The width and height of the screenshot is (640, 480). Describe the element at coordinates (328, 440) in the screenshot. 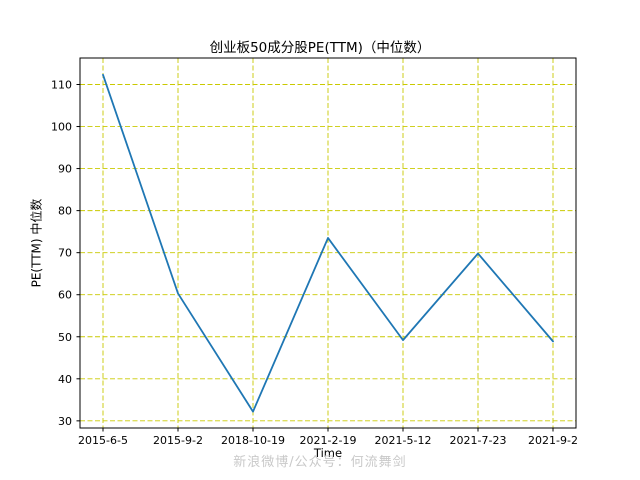

I see `x-tick-label: 2021-2-19` at that location.